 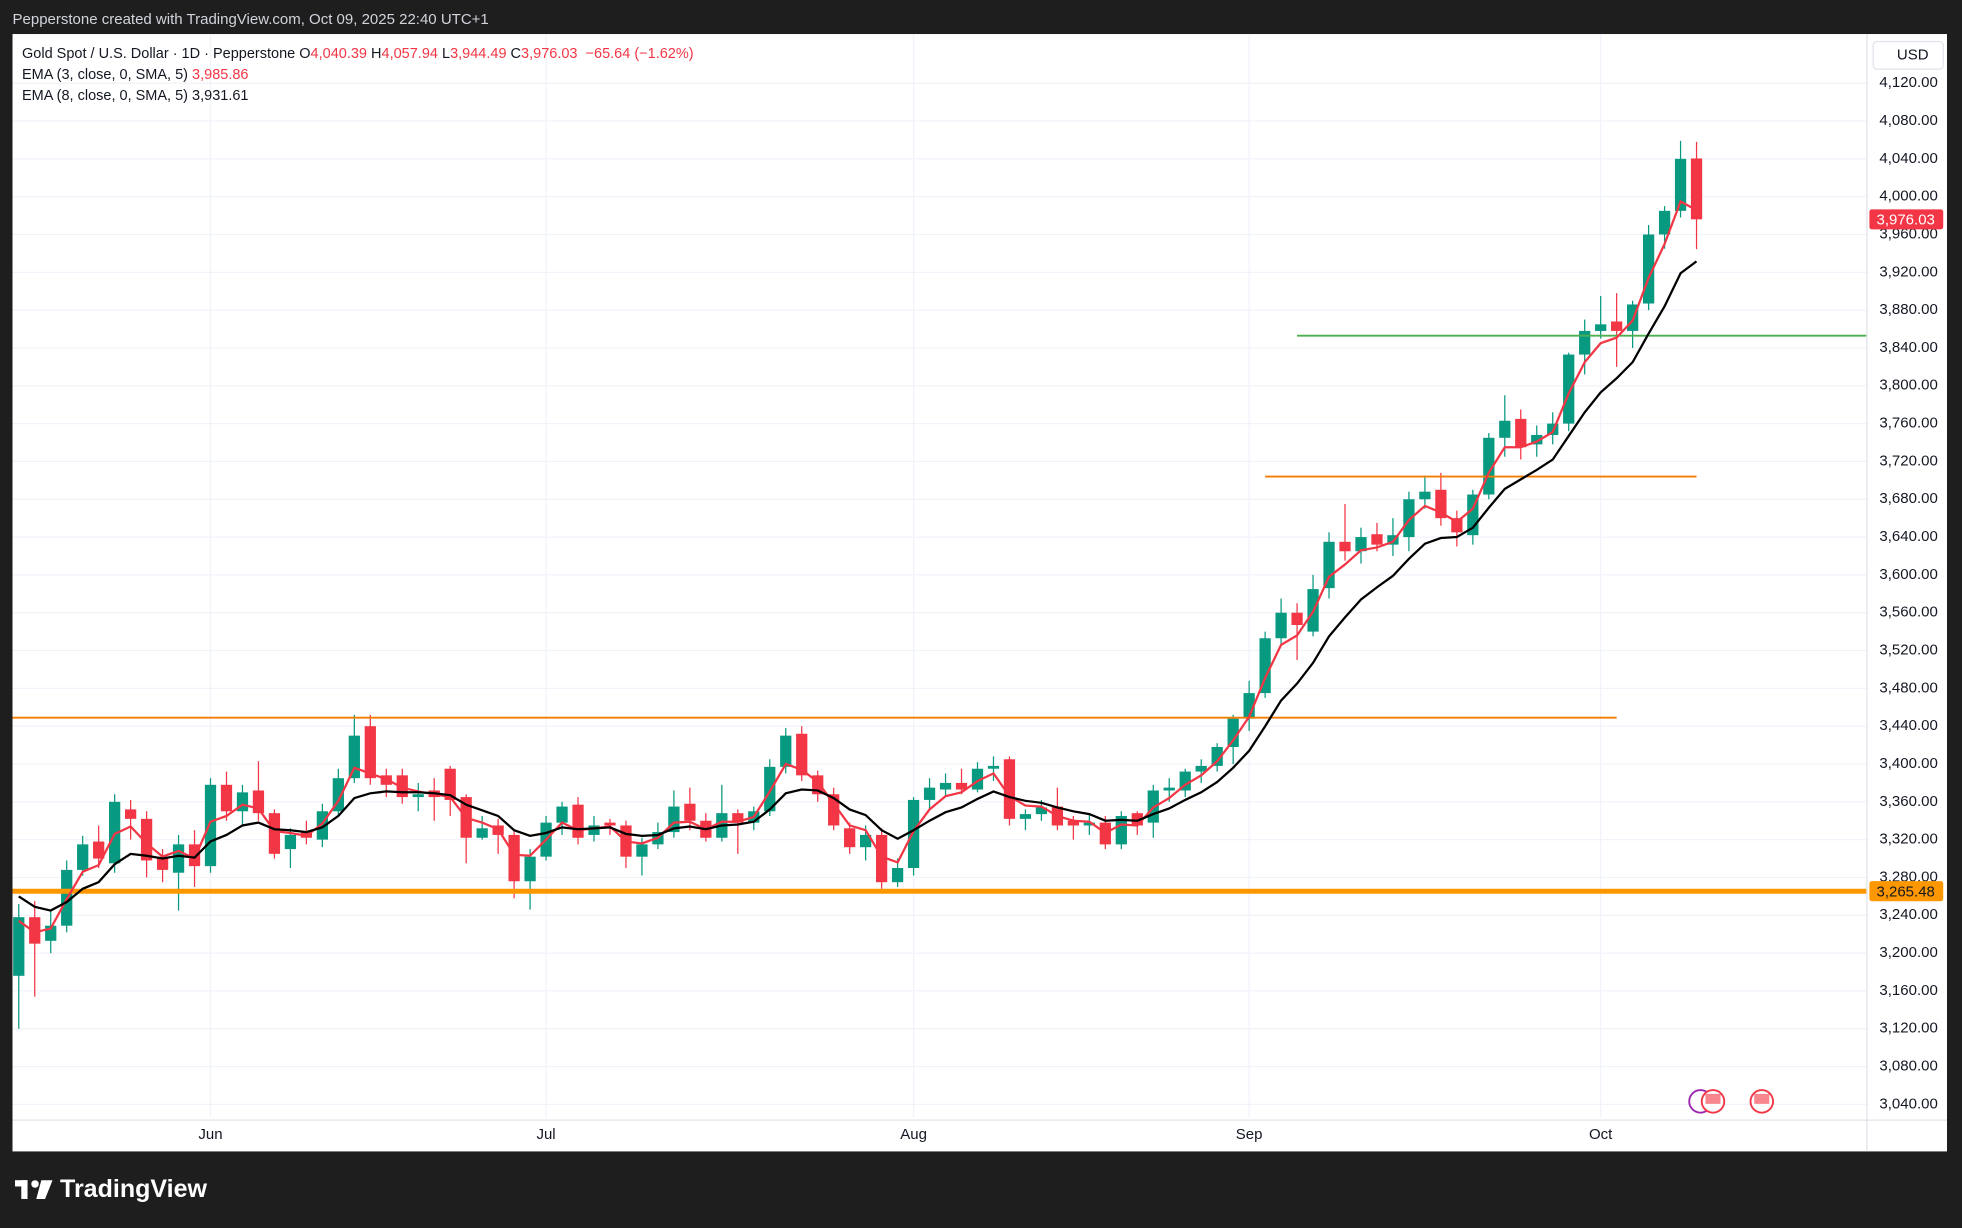 What do you see at coordinates (105, 75) in the screenshot?
I see `series-name: EMA (3, close, 0, SMA, 5)` at bounding box center [105, 75].